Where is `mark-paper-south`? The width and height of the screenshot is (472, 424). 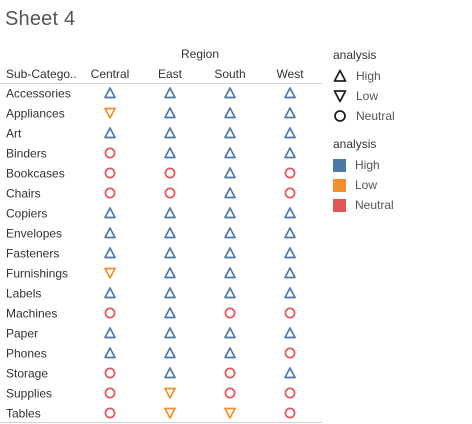
mark-paper-south is located at coordinates (230, 333).